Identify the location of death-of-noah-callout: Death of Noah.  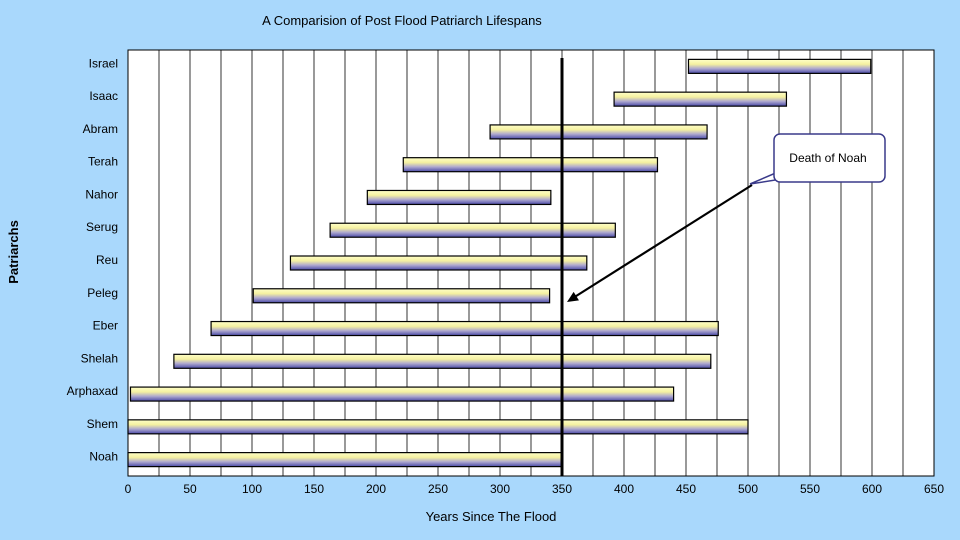
(817, 159).